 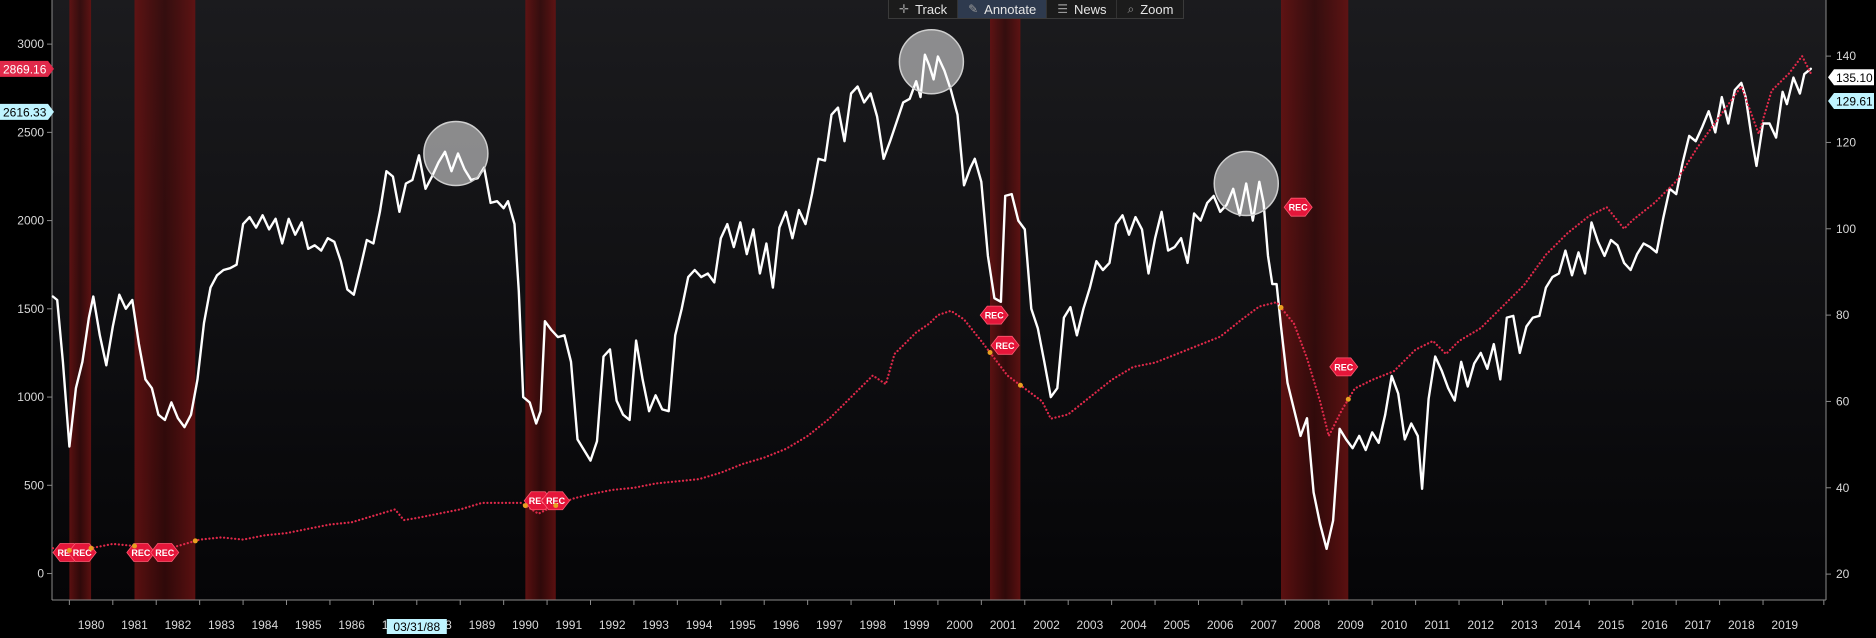 I want to click on x-axis-tick-label: 1995, so click(x=742, y=625).